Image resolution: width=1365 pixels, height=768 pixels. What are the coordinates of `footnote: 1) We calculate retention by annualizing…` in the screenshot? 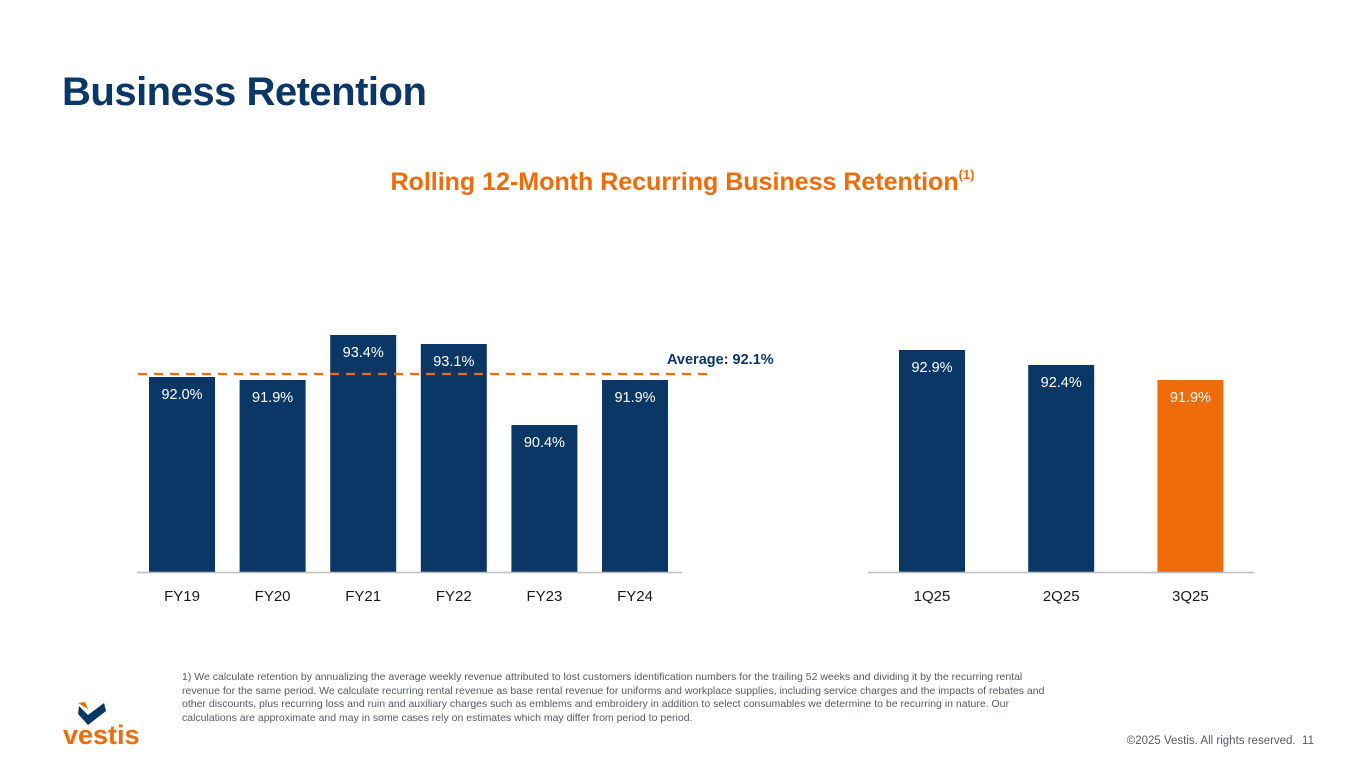 It's located at (613, 698).